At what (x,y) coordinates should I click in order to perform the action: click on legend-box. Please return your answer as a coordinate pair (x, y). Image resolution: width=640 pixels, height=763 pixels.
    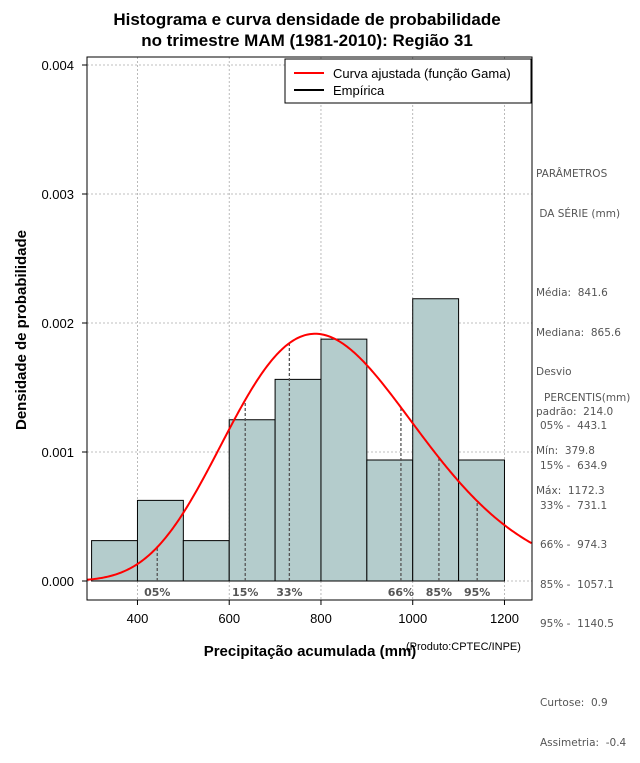
    Looking at the image, I should click on (408, 81).